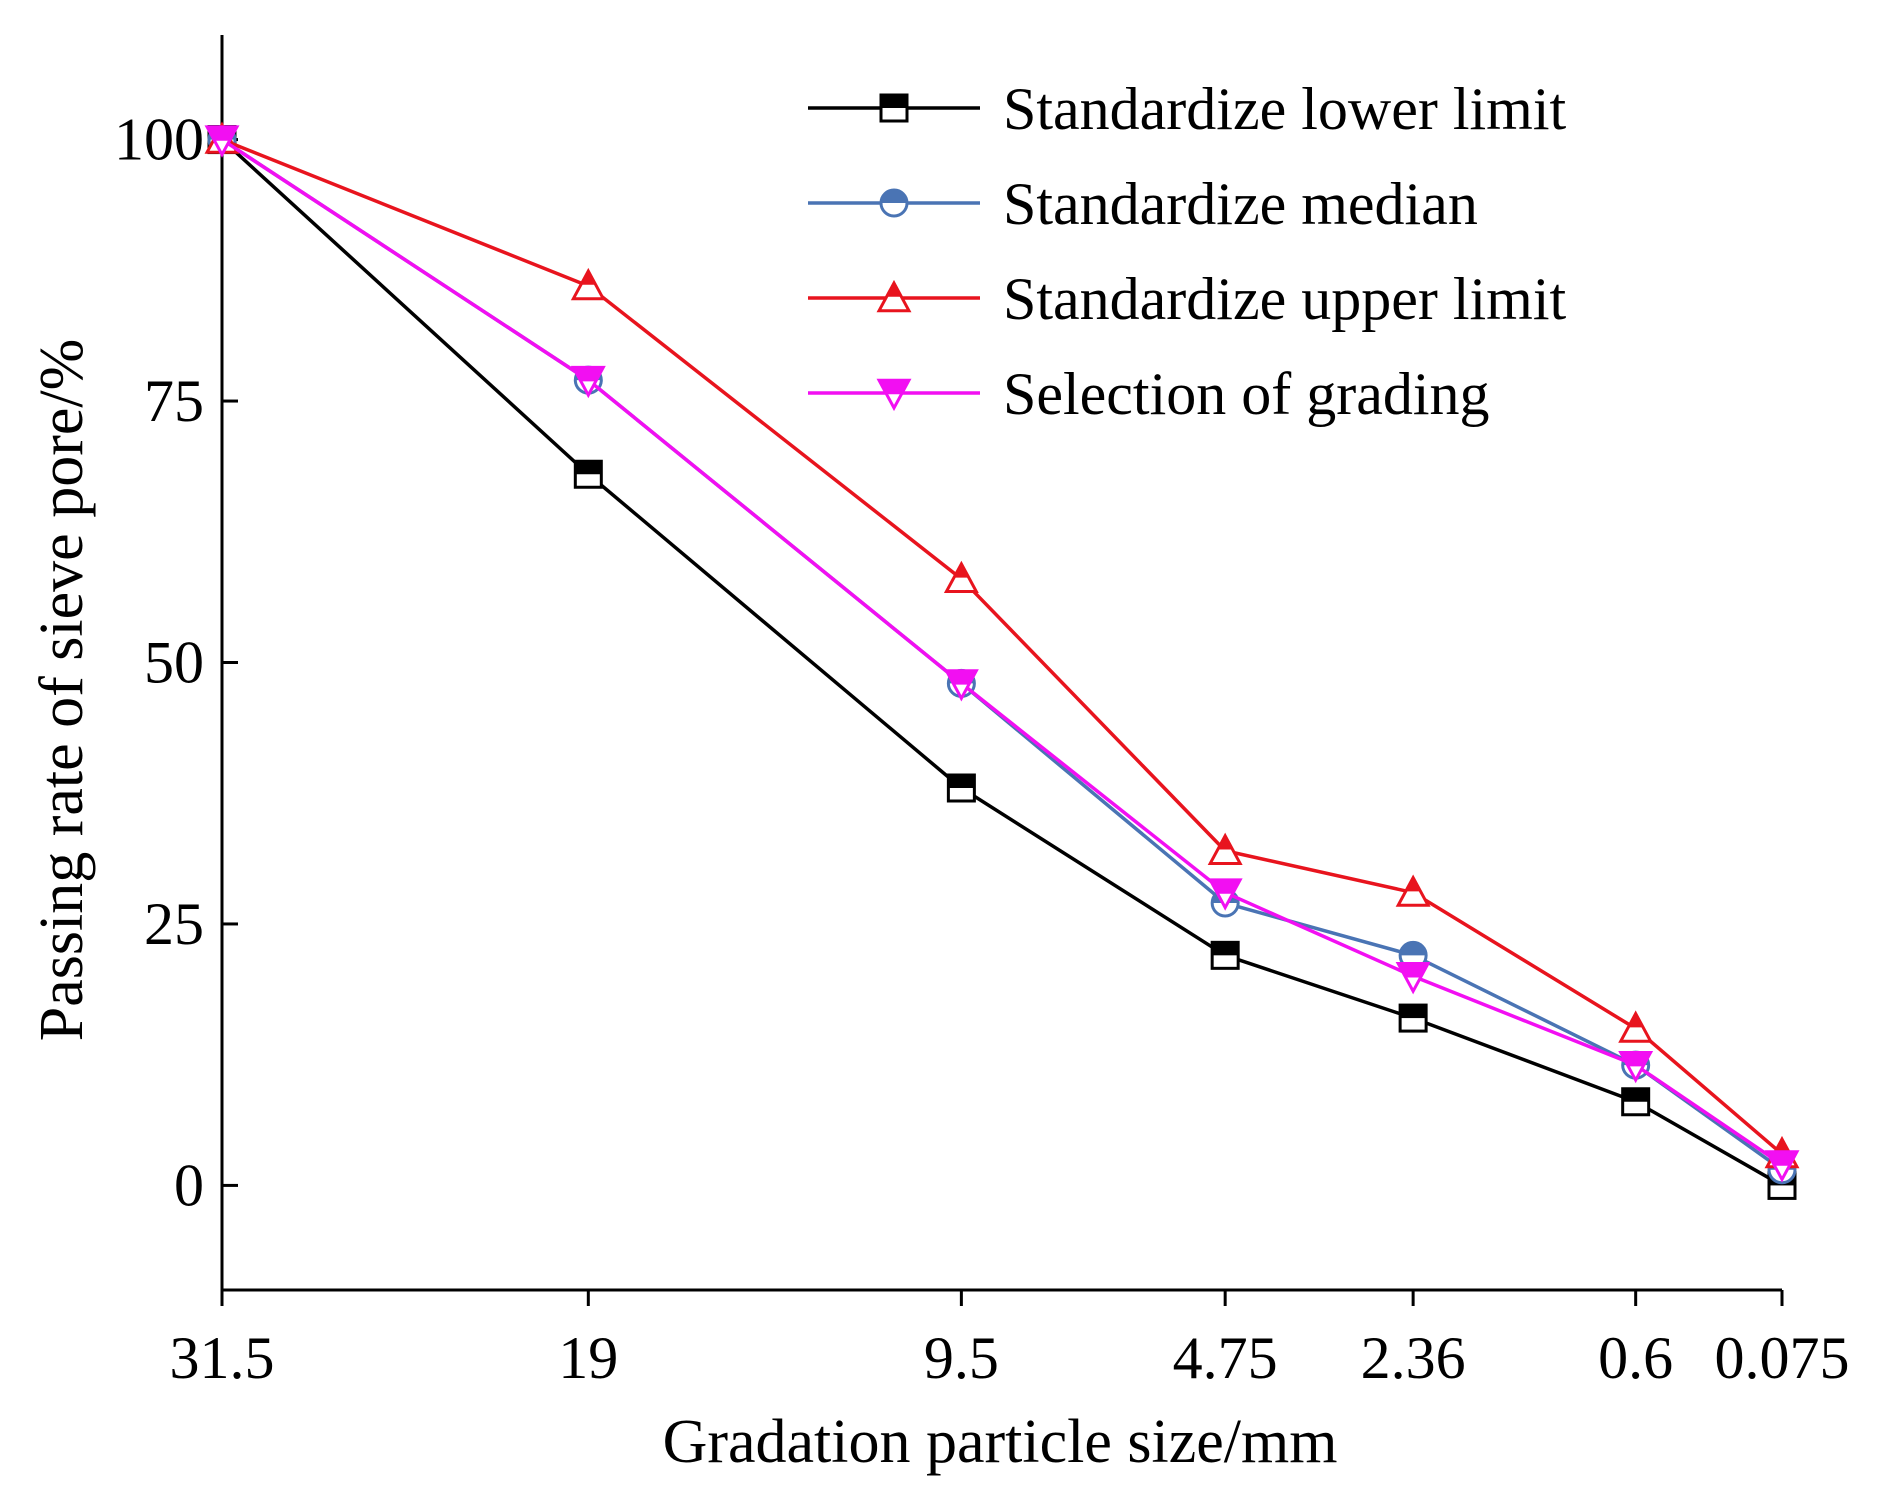 The image size is (1883, 1498). Describe the element at coordinates (222, 1358) in the screenshot. I see `x-tick-label: 31.5` at that location.